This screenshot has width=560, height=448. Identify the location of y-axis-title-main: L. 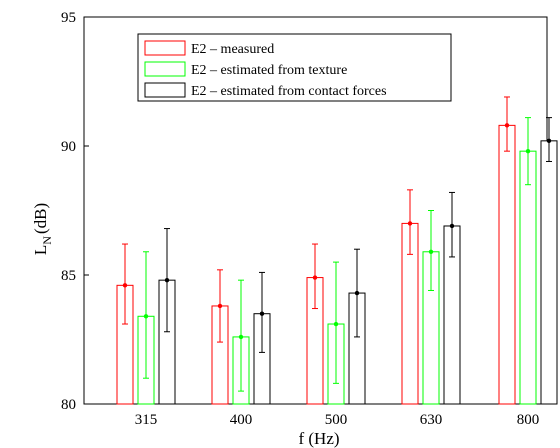
(40, 250).